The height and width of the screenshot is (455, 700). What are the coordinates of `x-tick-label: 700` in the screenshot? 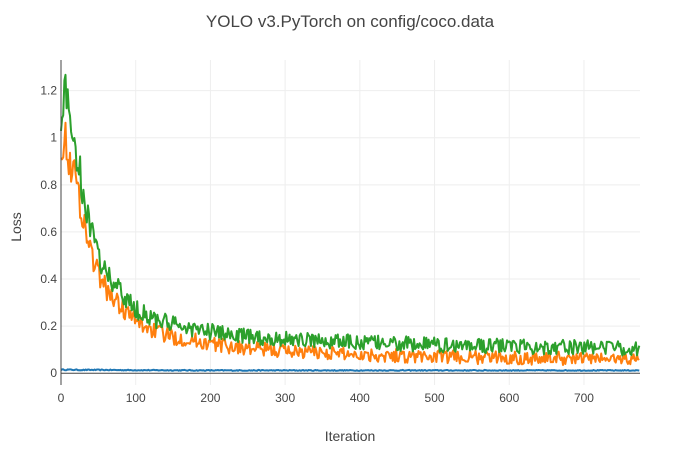 It's located at (584, 398).